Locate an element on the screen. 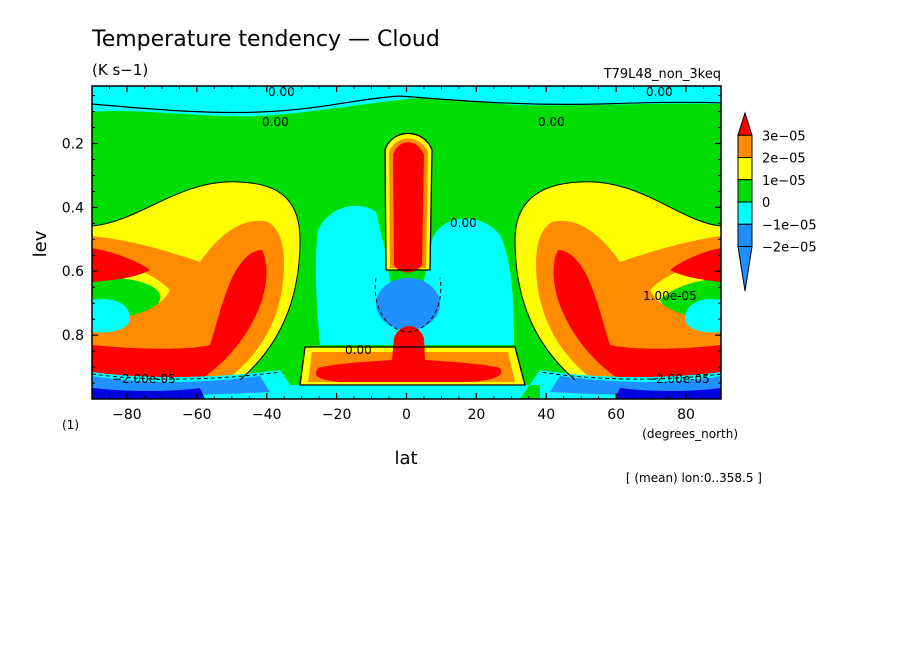 Image resolution: width=904 pixels, height=654 pixels. x-tick-label: 20 is located at coordinates (476, 415).